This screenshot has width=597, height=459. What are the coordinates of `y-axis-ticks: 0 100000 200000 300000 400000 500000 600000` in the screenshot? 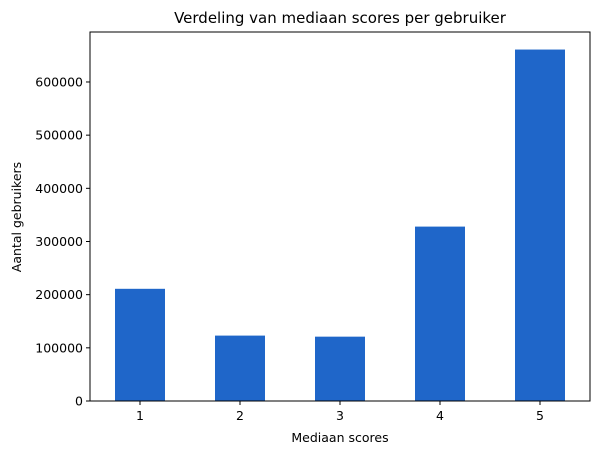 It's located at (62, 241).